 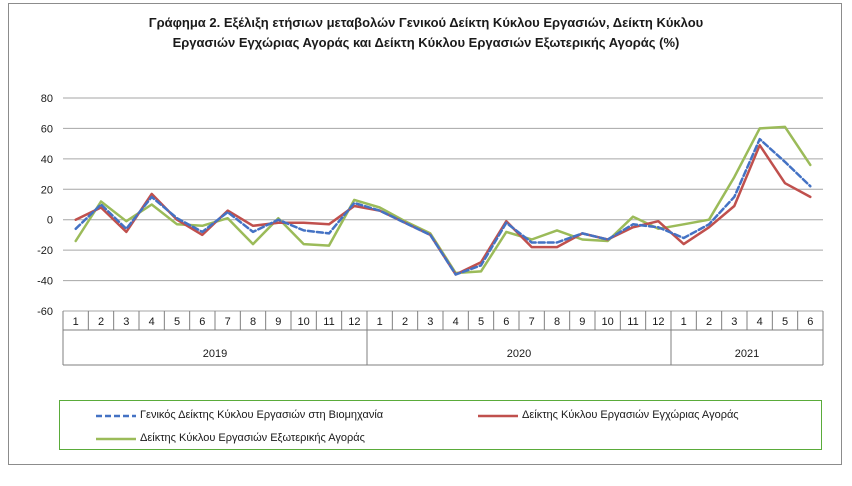 What do you see at coordinates (47, 99) in the screenshot?
I see `y-tick-label: 80` at bounding box center [47, 99].